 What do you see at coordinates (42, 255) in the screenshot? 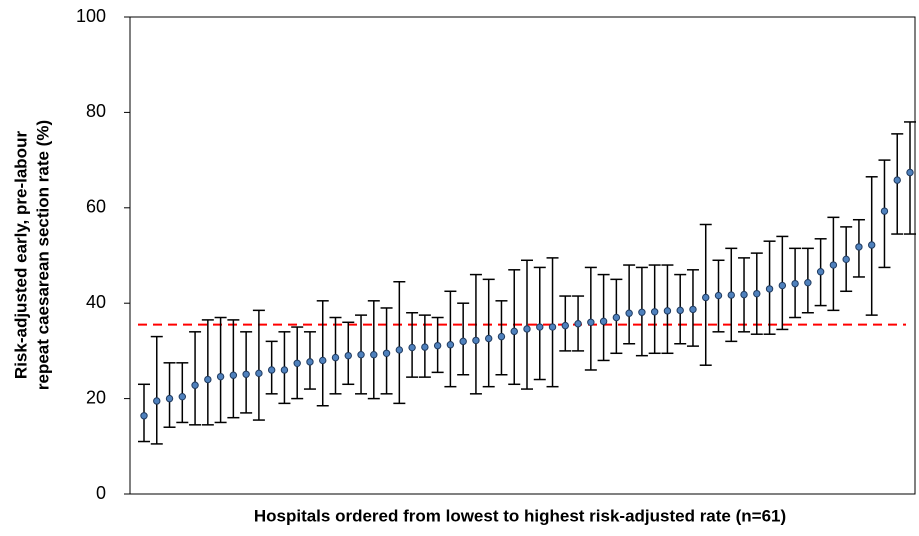
I see `y-axis-label: repeat caesarean section rate (%)` at bounding box center [42, 255].